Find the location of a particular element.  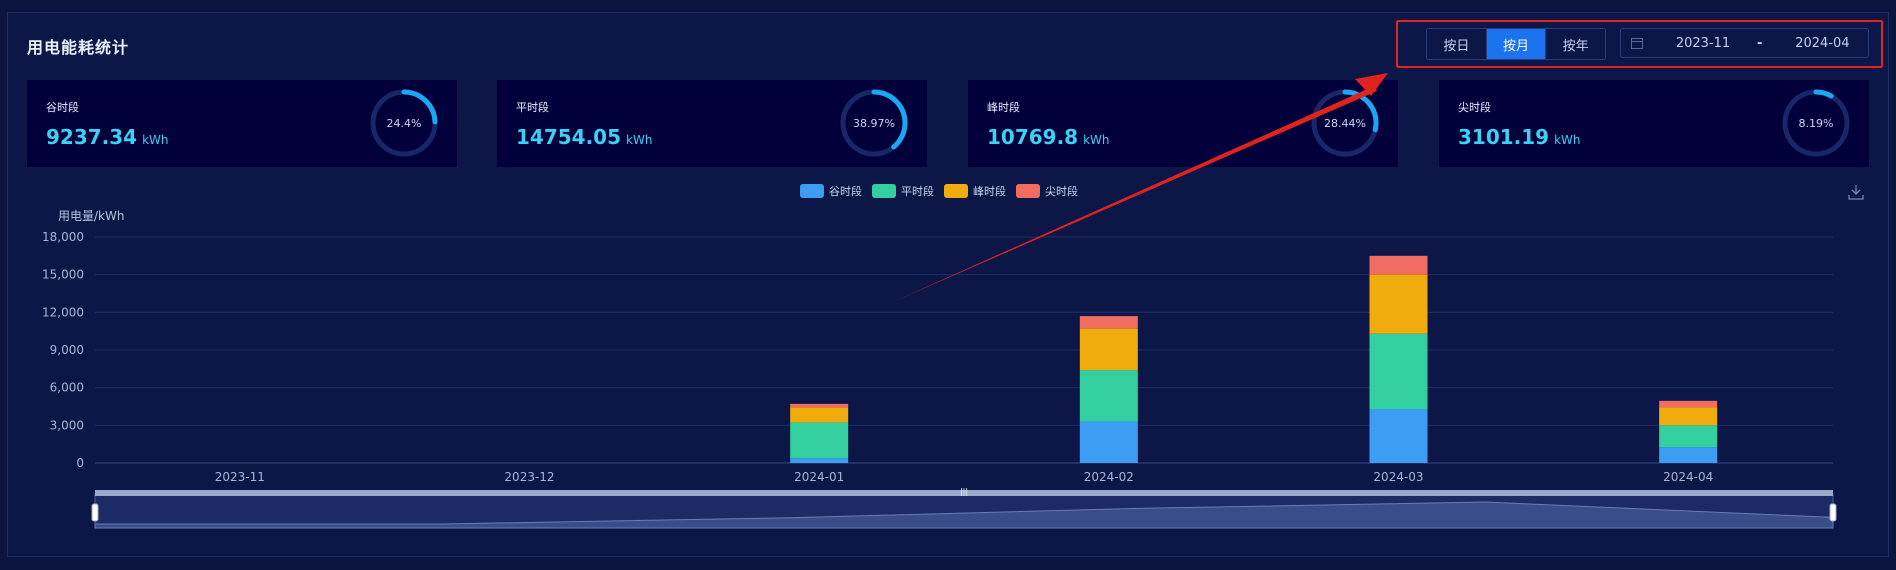

datazoom-handle-bar is located at coordinates (964, 493).